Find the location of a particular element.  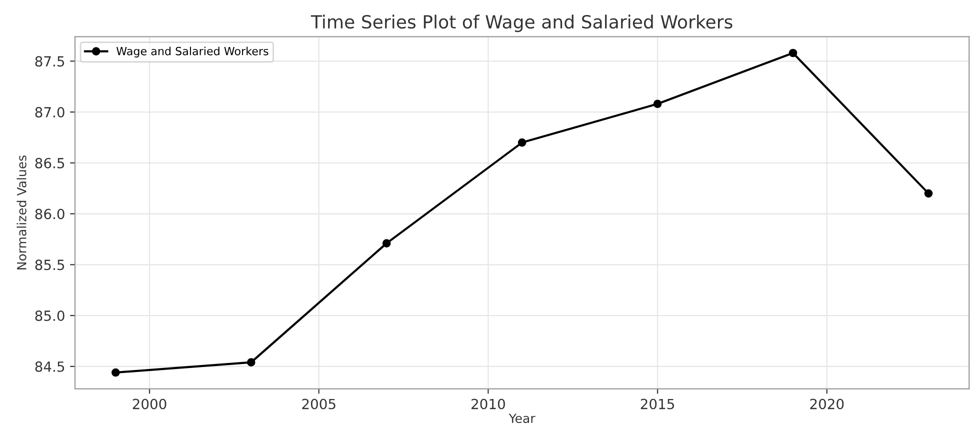

y-tick-label: 84.5 is located at coordinates (49, 366).